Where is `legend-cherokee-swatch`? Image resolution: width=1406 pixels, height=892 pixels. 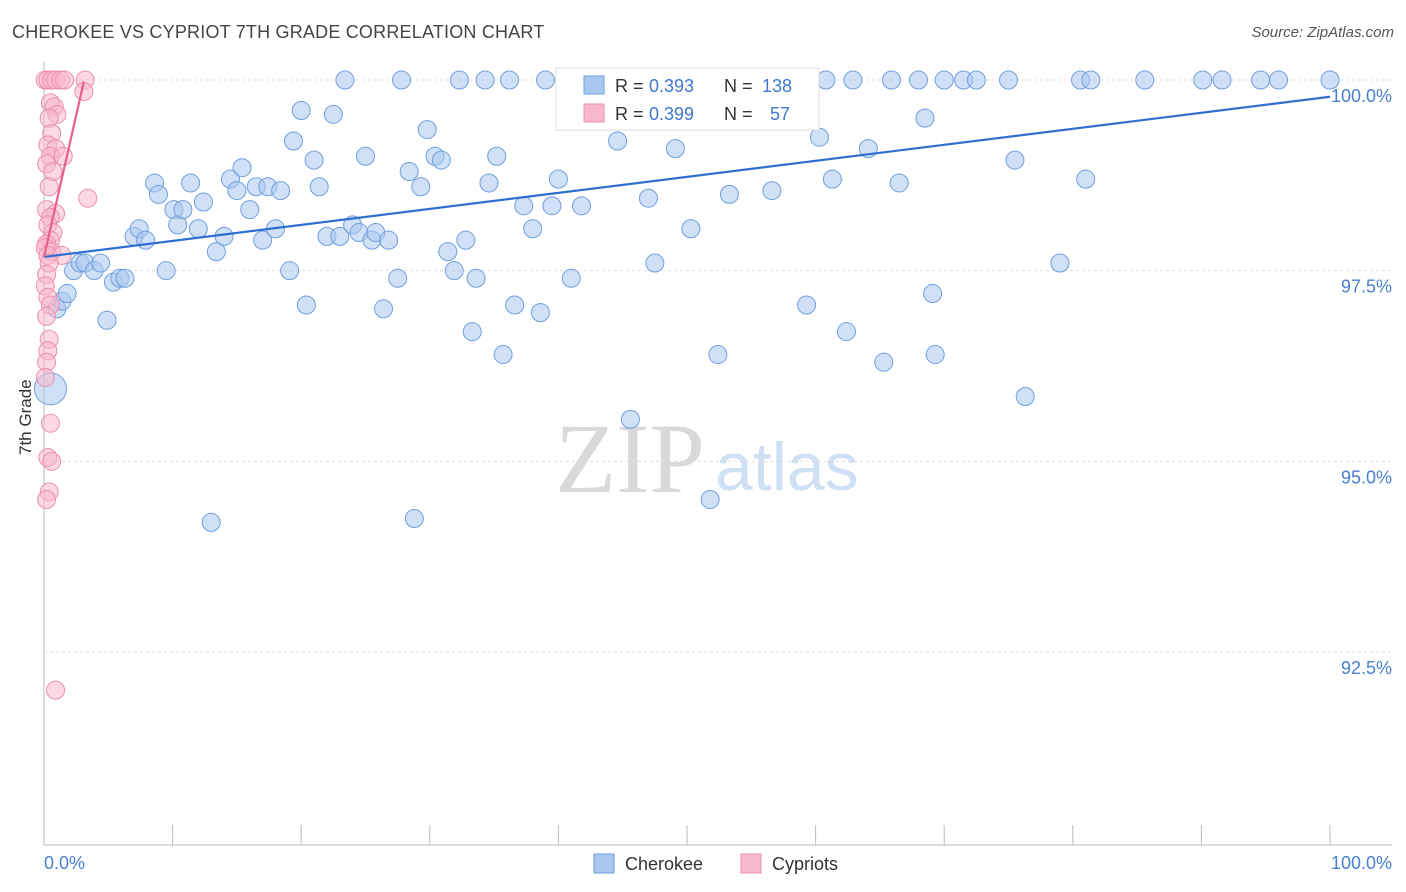 legend-cherokee-swatch is located at coordinates (604, 863).